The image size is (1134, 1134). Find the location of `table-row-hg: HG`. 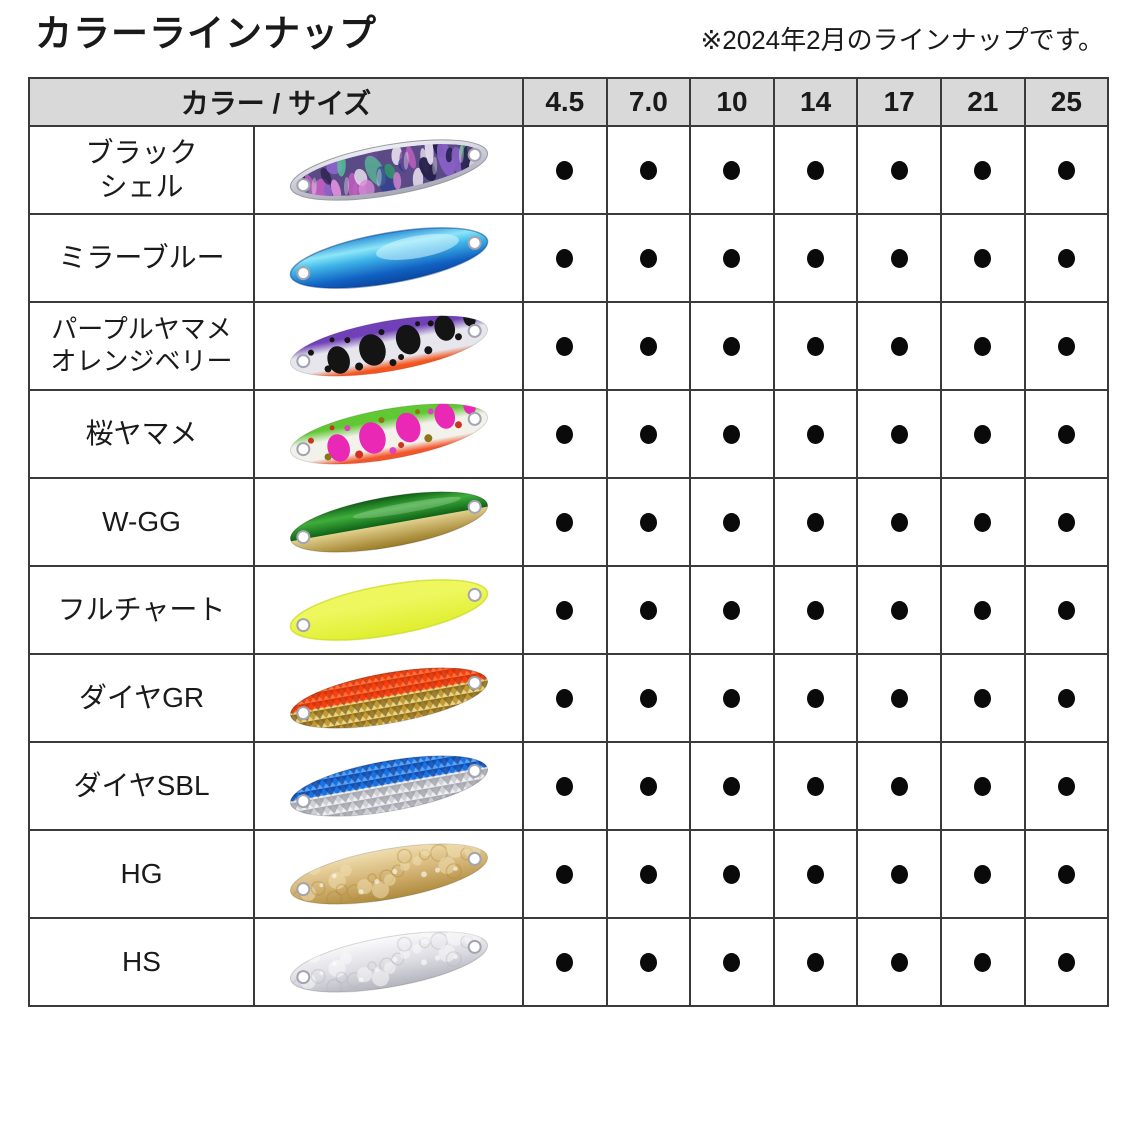

table-row-hg: HG is located at coordinates (569, 874).